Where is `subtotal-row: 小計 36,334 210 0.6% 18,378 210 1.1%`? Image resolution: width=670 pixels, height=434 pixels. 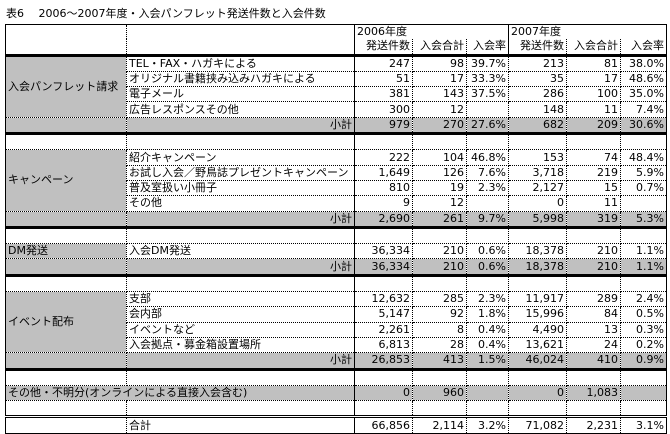
subtotal-row: 小計 36,334 210 0.6% 18,378 210 1.1% is located at coordinates (336, 267).